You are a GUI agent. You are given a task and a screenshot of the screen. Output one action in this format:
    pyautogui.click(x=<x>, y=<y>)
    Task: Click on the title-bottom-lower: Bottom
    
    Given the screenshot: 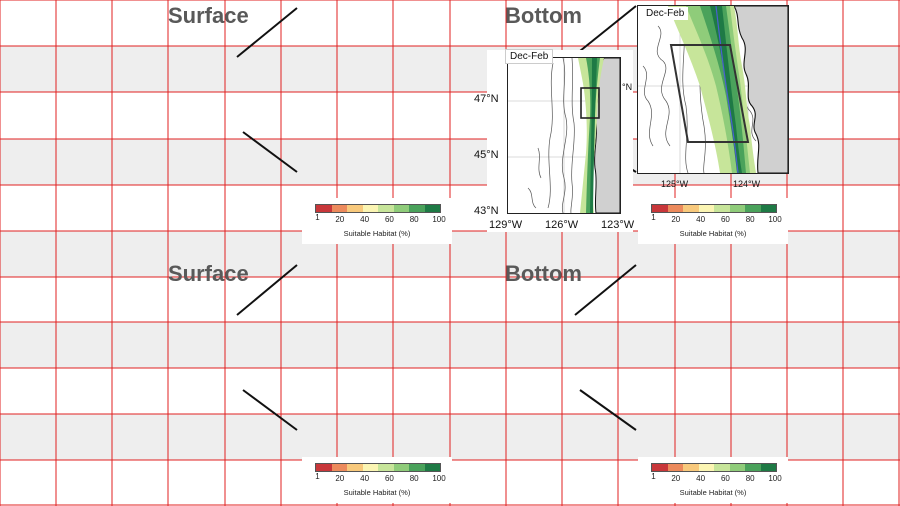 What is the action you would take?
    pyautogui.click(x=543, y=273)
    